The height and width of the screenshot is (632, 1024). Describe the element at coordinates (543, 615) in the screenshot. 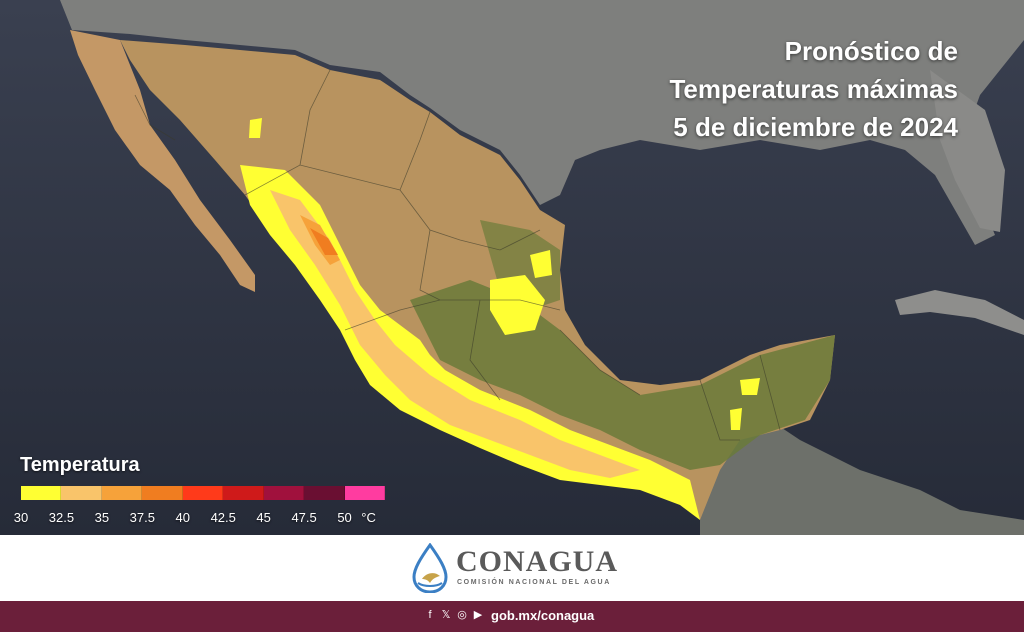

I see `footer-url: gob.mx/conagua` at that location.